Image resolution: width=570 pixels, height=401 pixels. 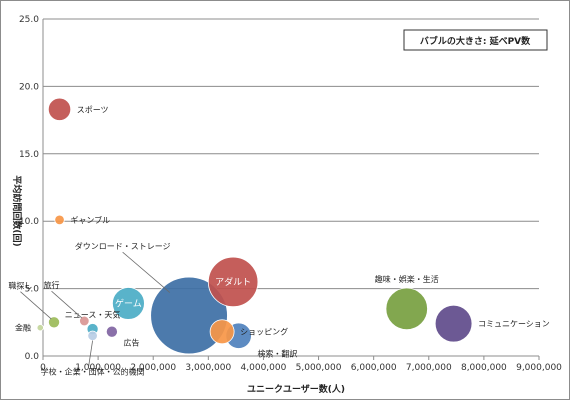 What do you see at coordinates (264, 332) in the screenshot?
I see `bubble-label: ショッピング` at bounding box center [264, 332].